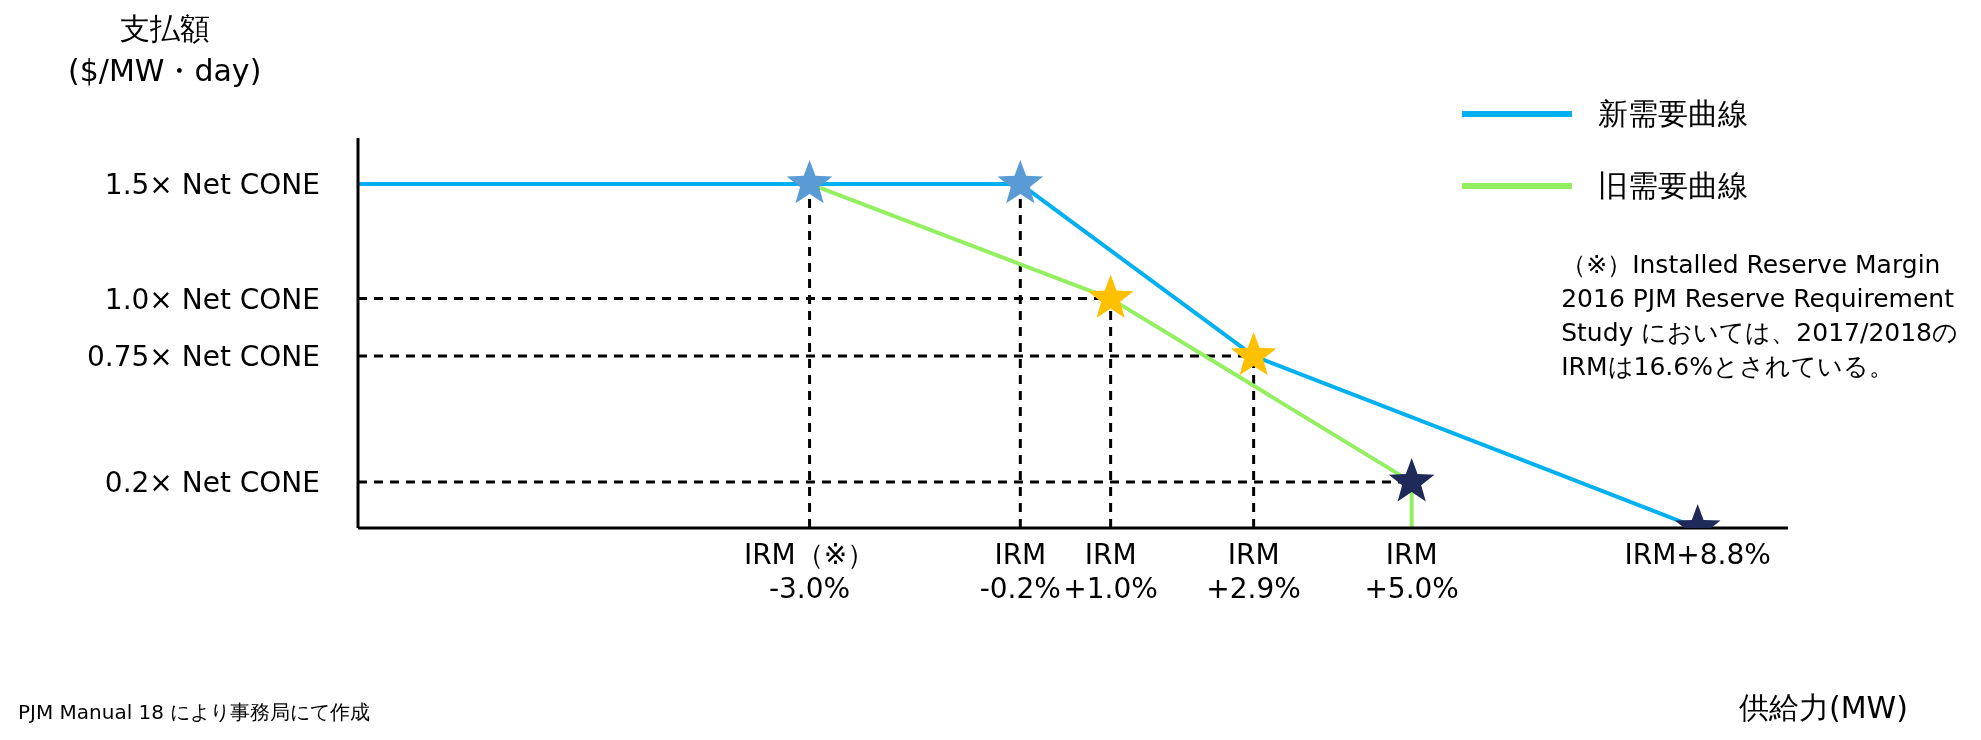  What do you see at coordinates (194, 712) in the screenshot?
I see `text: PJM Manual 18 により事務局にて作成` at bounding box center [194, 712].